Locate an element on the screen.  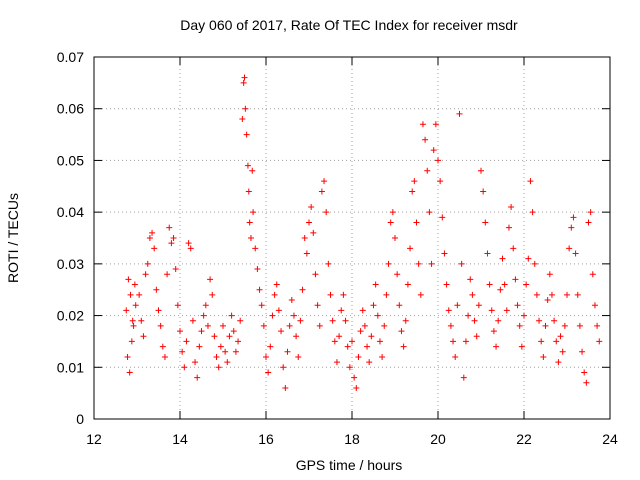
y-tick-label: 0.05 is located at coordinates (70, 160).